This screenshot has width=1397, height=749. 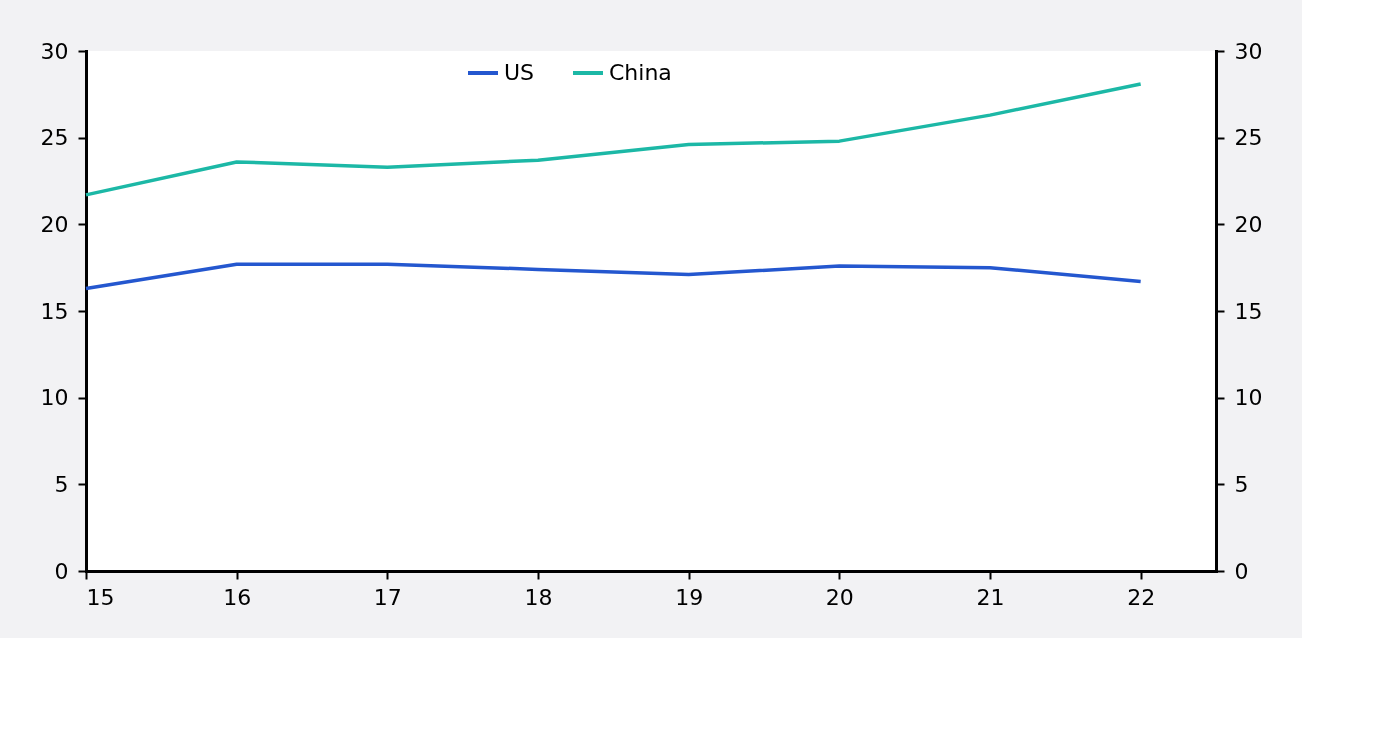 I want to click on y-tick-label: 0, so click(x=61, y=571).